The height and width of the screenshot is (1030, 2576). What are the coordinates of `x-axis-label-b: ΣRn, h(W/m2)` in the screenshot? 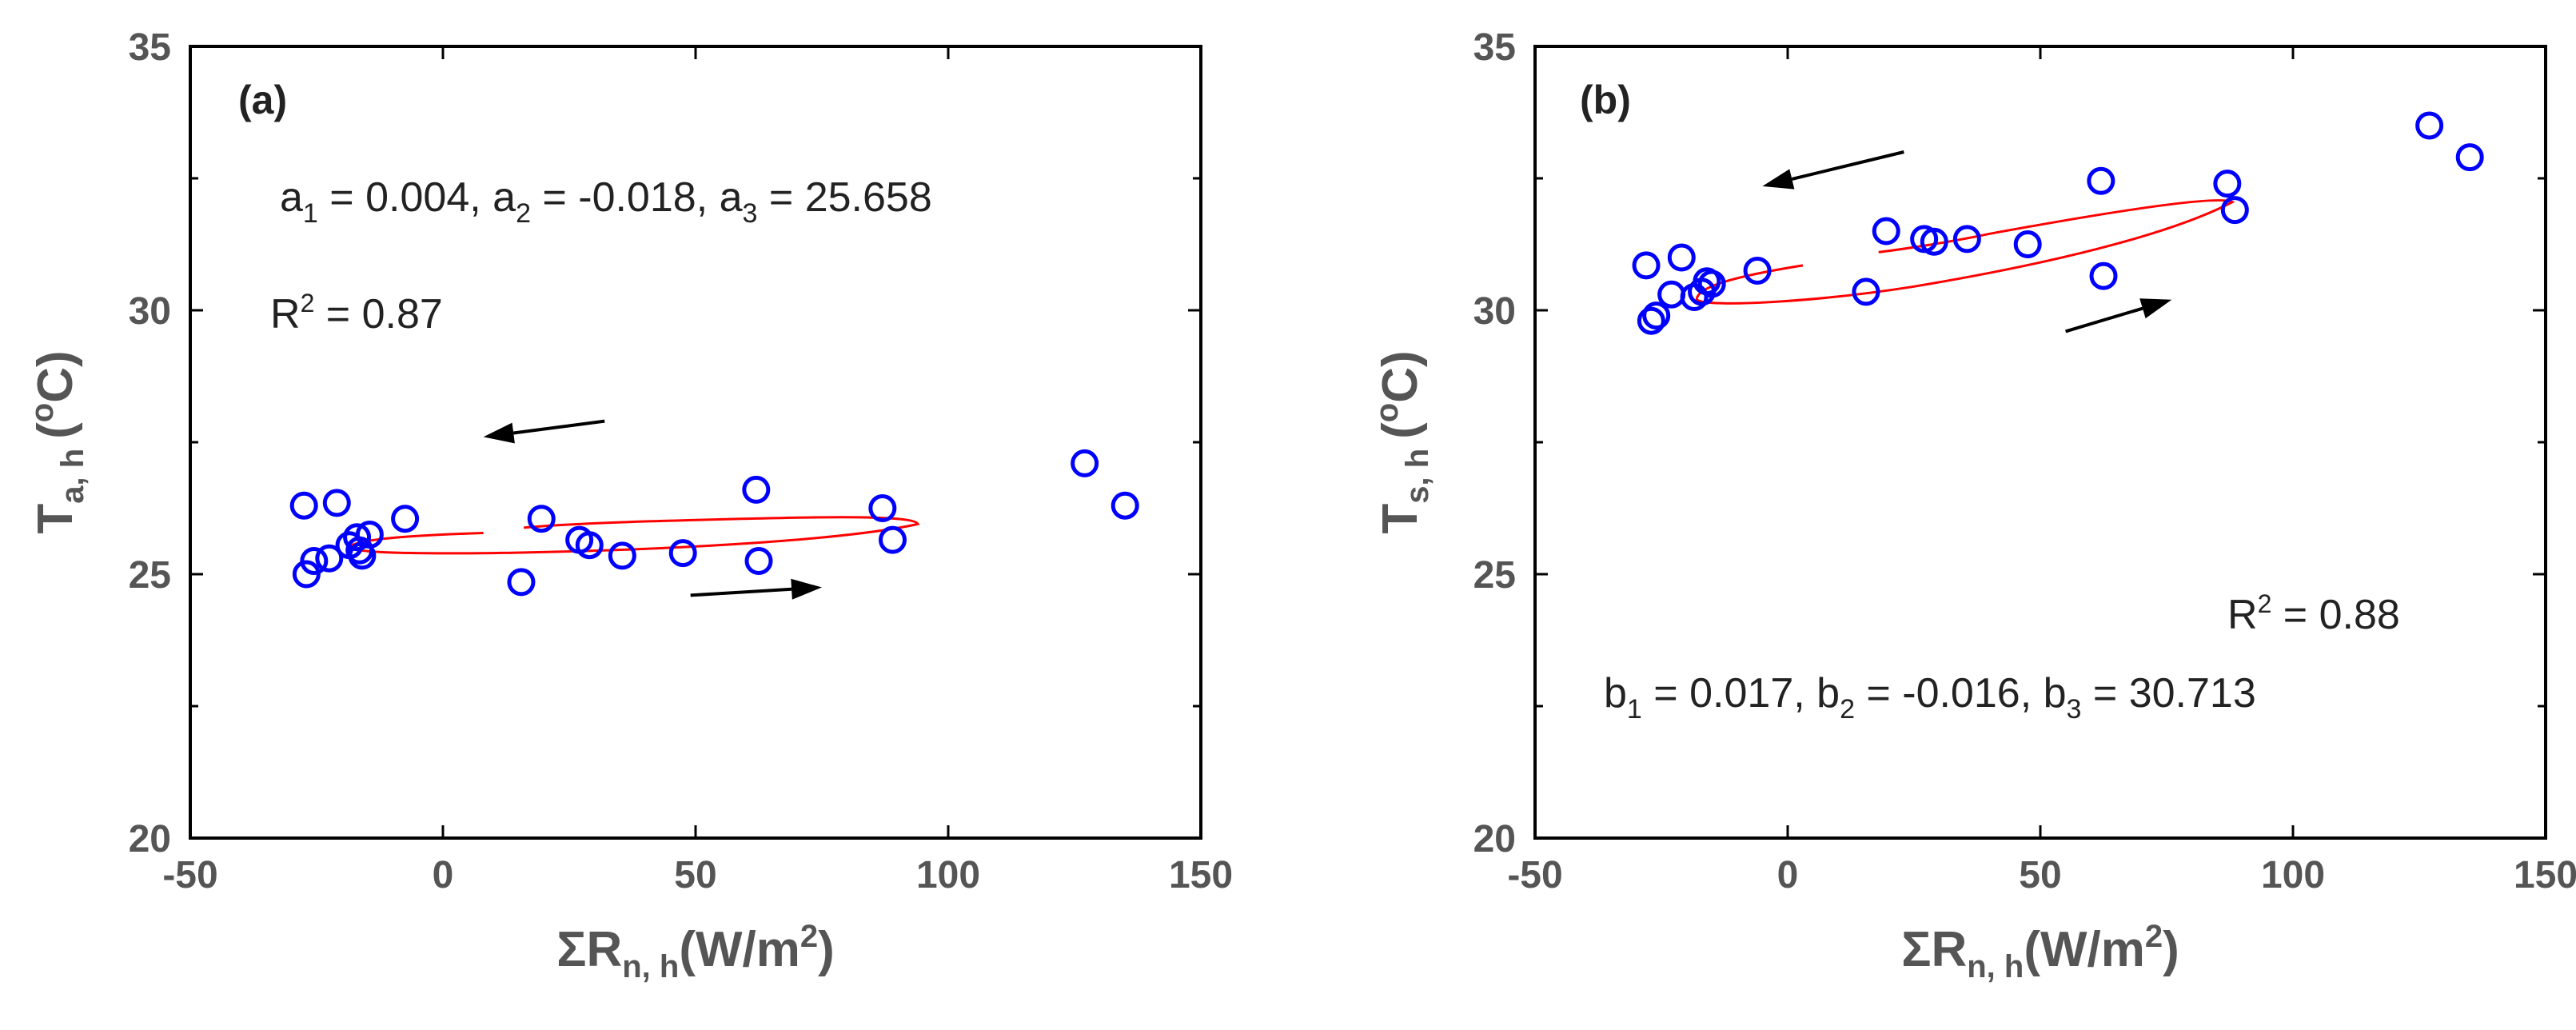 It's located at (2040, 952).